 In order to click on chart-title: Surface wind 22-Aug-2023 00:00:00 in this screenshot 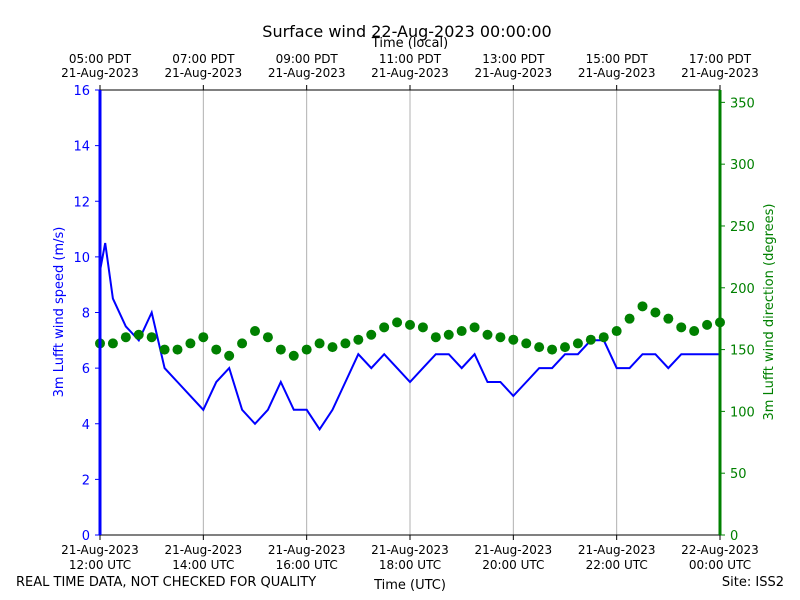, I will do `click(406, 31)`.